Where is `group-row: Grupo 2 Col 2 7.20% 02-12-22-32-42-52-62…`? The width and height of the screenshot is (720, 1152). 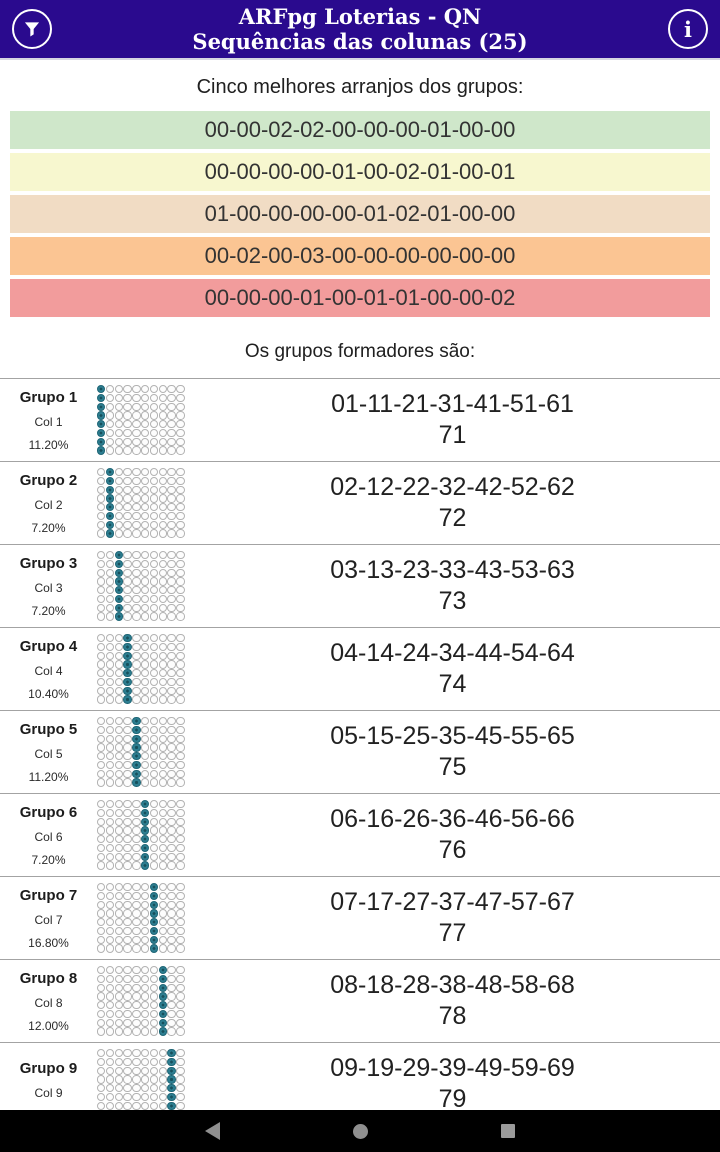 group-row: Grupo 2 Col 2 7.20% 02-12-22-32-42-52-62… is located at coordinates (360, 502).